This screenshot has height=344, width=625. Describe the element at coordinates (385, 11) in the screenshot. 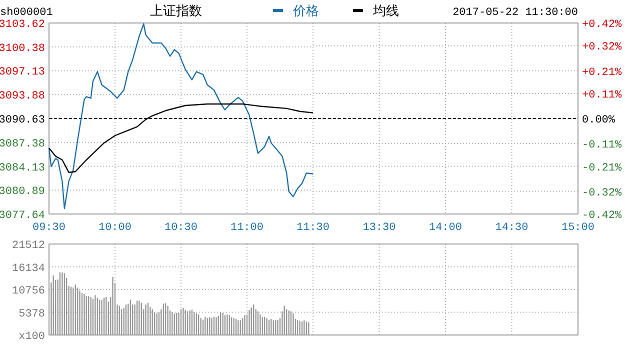

I see `legend-label: 均线` at that location.